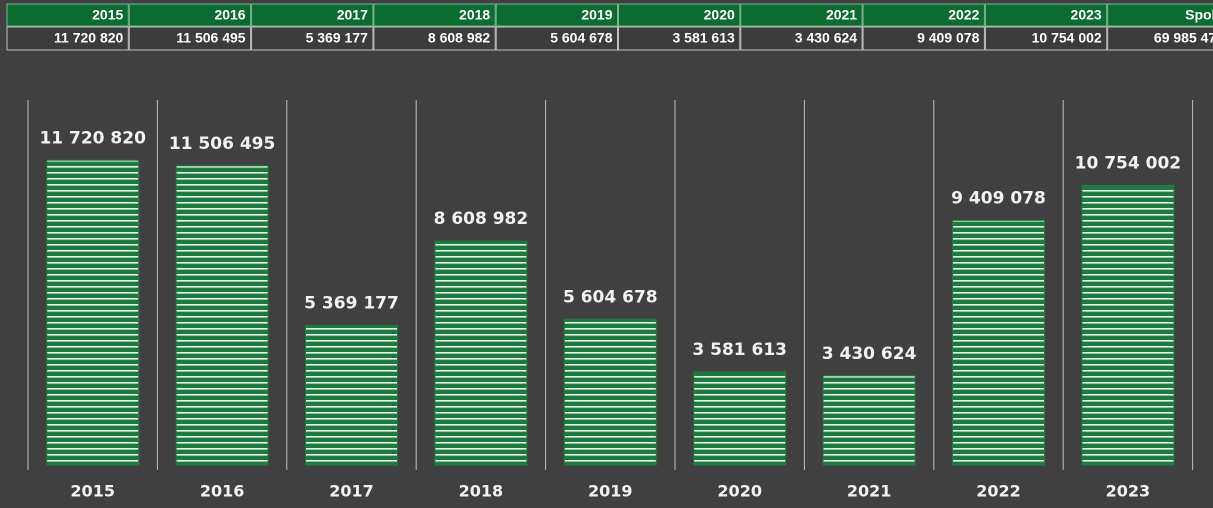 Image resolution: width=1213 pixels, height=508 pixels. I want to click on header-text: 2020, so click(719, 15).